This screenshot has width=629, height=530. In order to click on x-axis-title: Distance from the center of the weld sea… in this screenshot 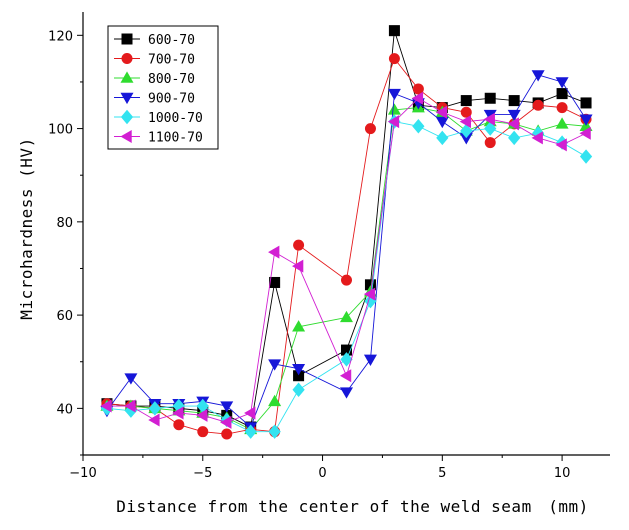, I will do `click(352, 506)`.